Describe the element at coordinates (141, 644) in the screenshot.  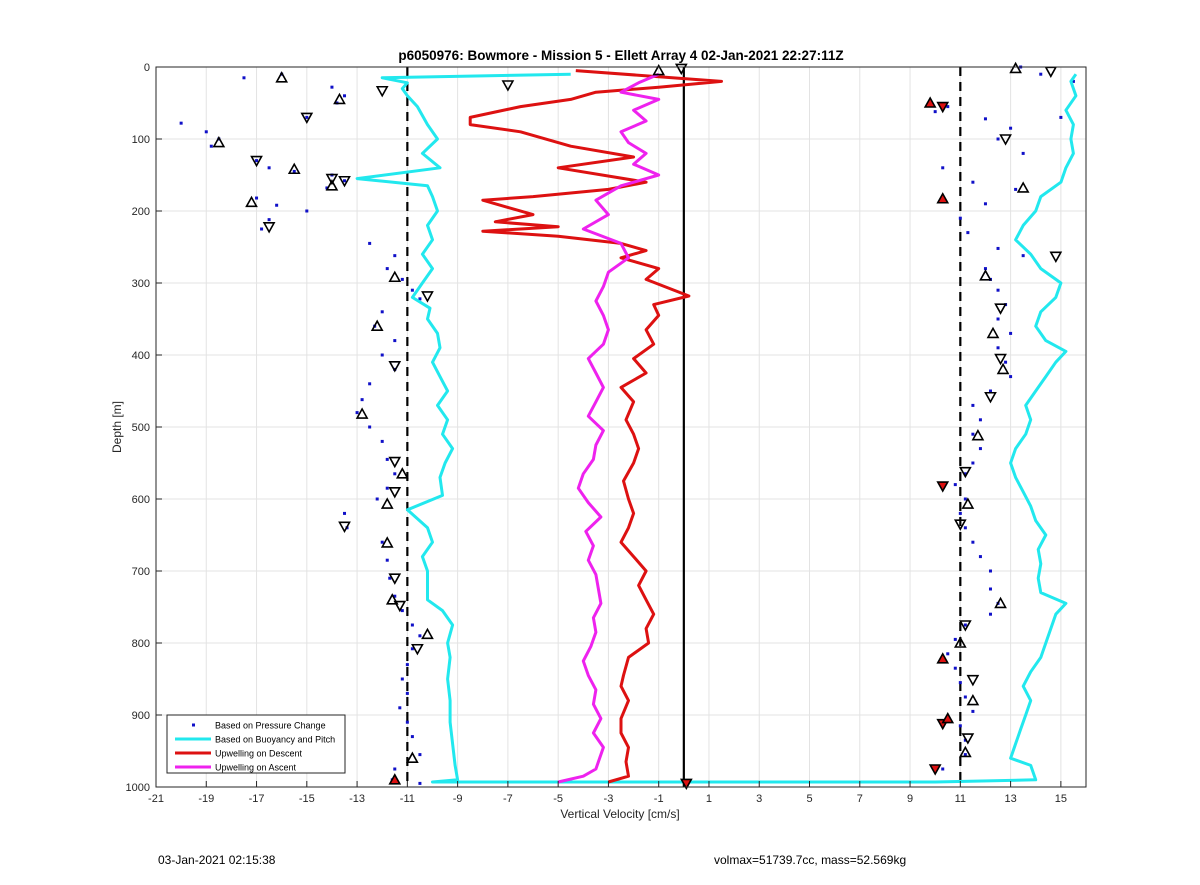
I see `y-tick-label: 800` at that location.